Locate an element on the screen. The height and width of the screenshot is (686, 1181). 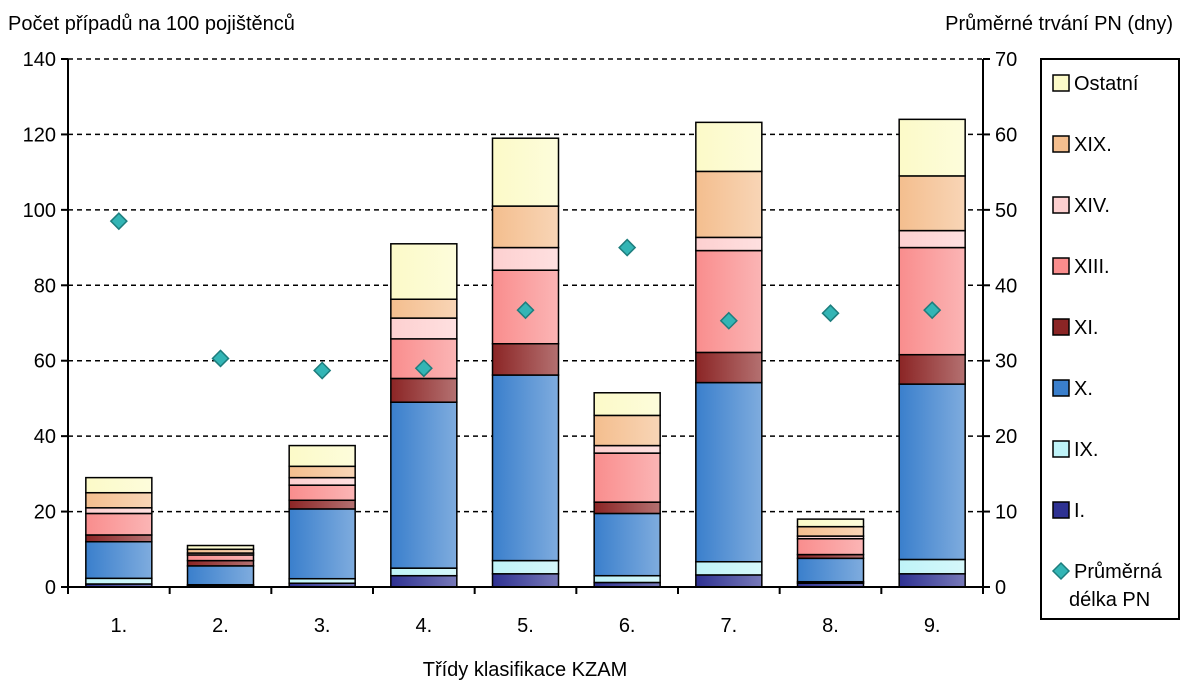
legend-label-continued: délka PN is located at coordinates (1109, 600).